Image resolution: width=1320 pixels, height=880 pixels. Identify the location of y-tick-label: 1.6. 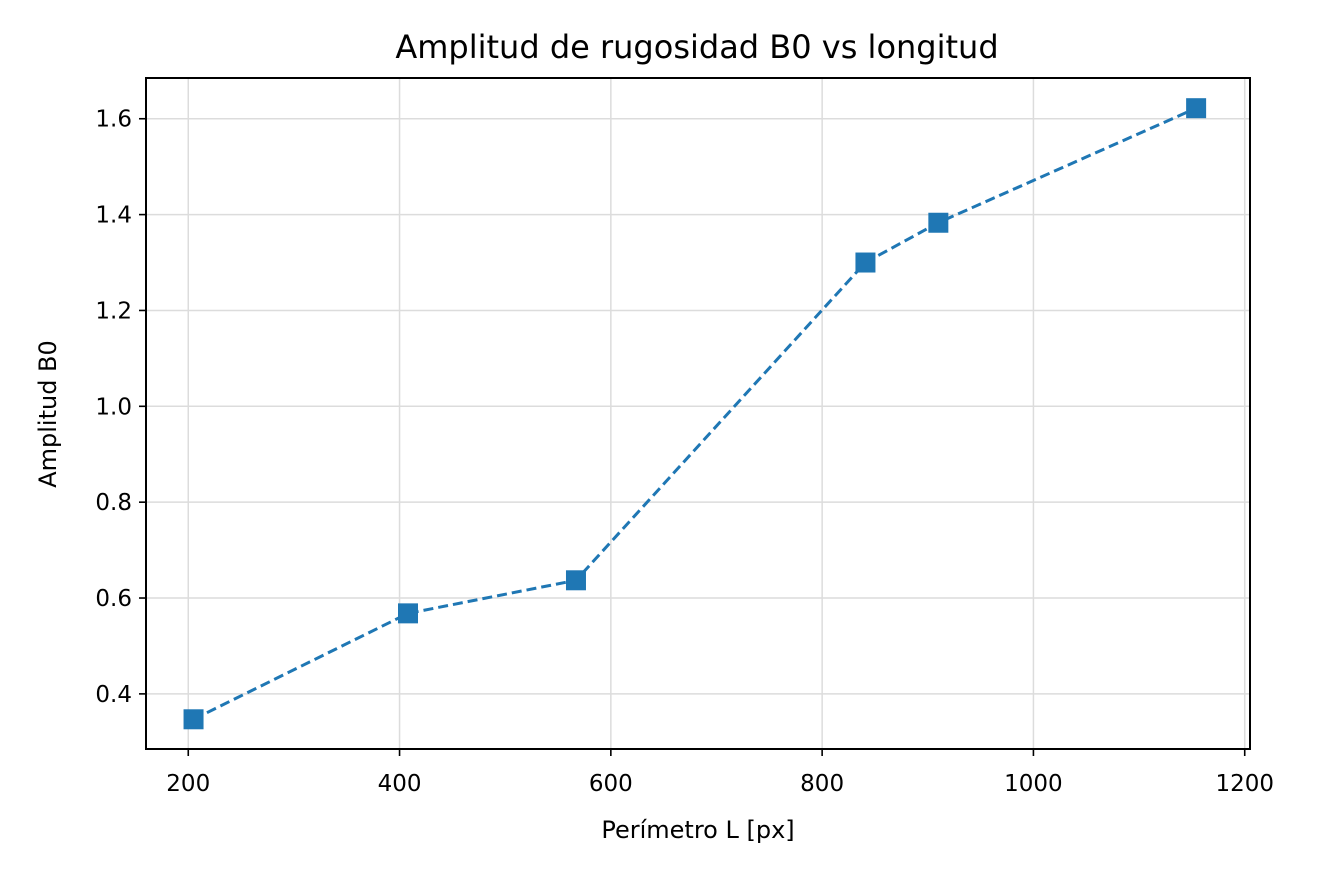
(113, 120).